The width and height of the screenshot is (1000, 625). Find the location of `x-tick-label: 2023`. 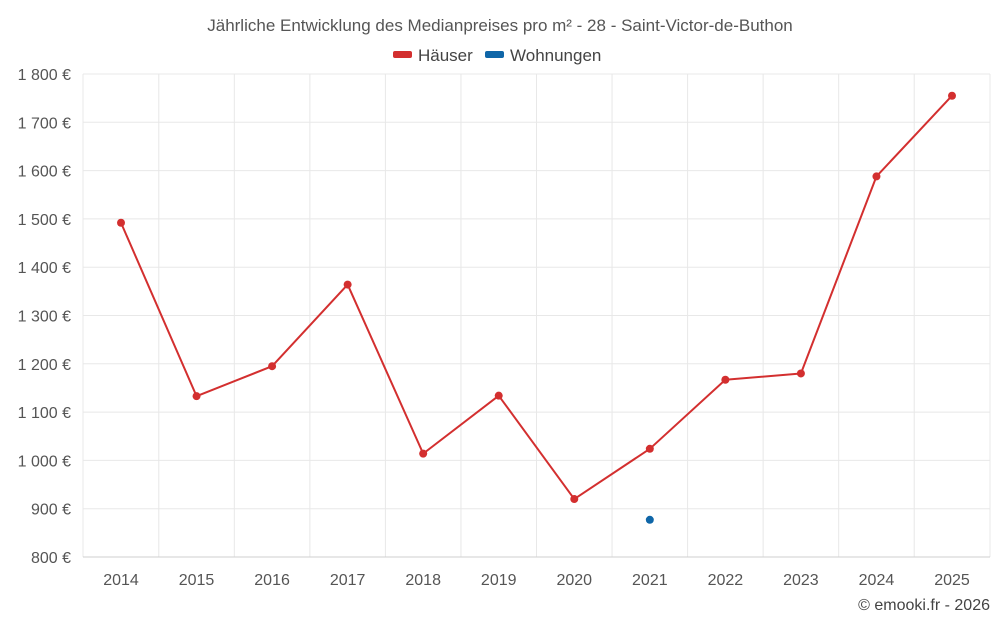

x-tick-label: 2023 is located at coordinates (801, 580).